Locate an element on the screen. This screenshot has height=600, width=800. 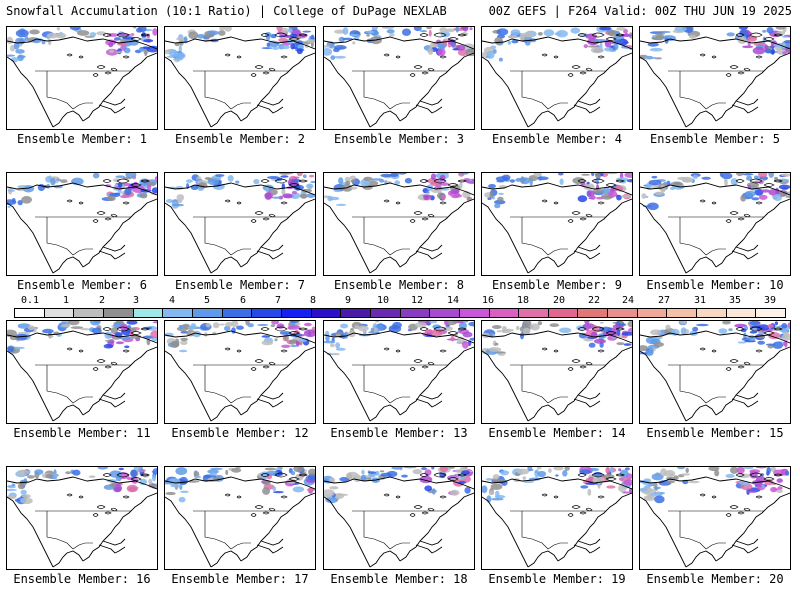
colorbar-labels: 0.1 1 2 3 4 5 6 7 8 9 10 12 14 16 18 20 22 24 27 31 35 39 is located at coordinates (400, 301).